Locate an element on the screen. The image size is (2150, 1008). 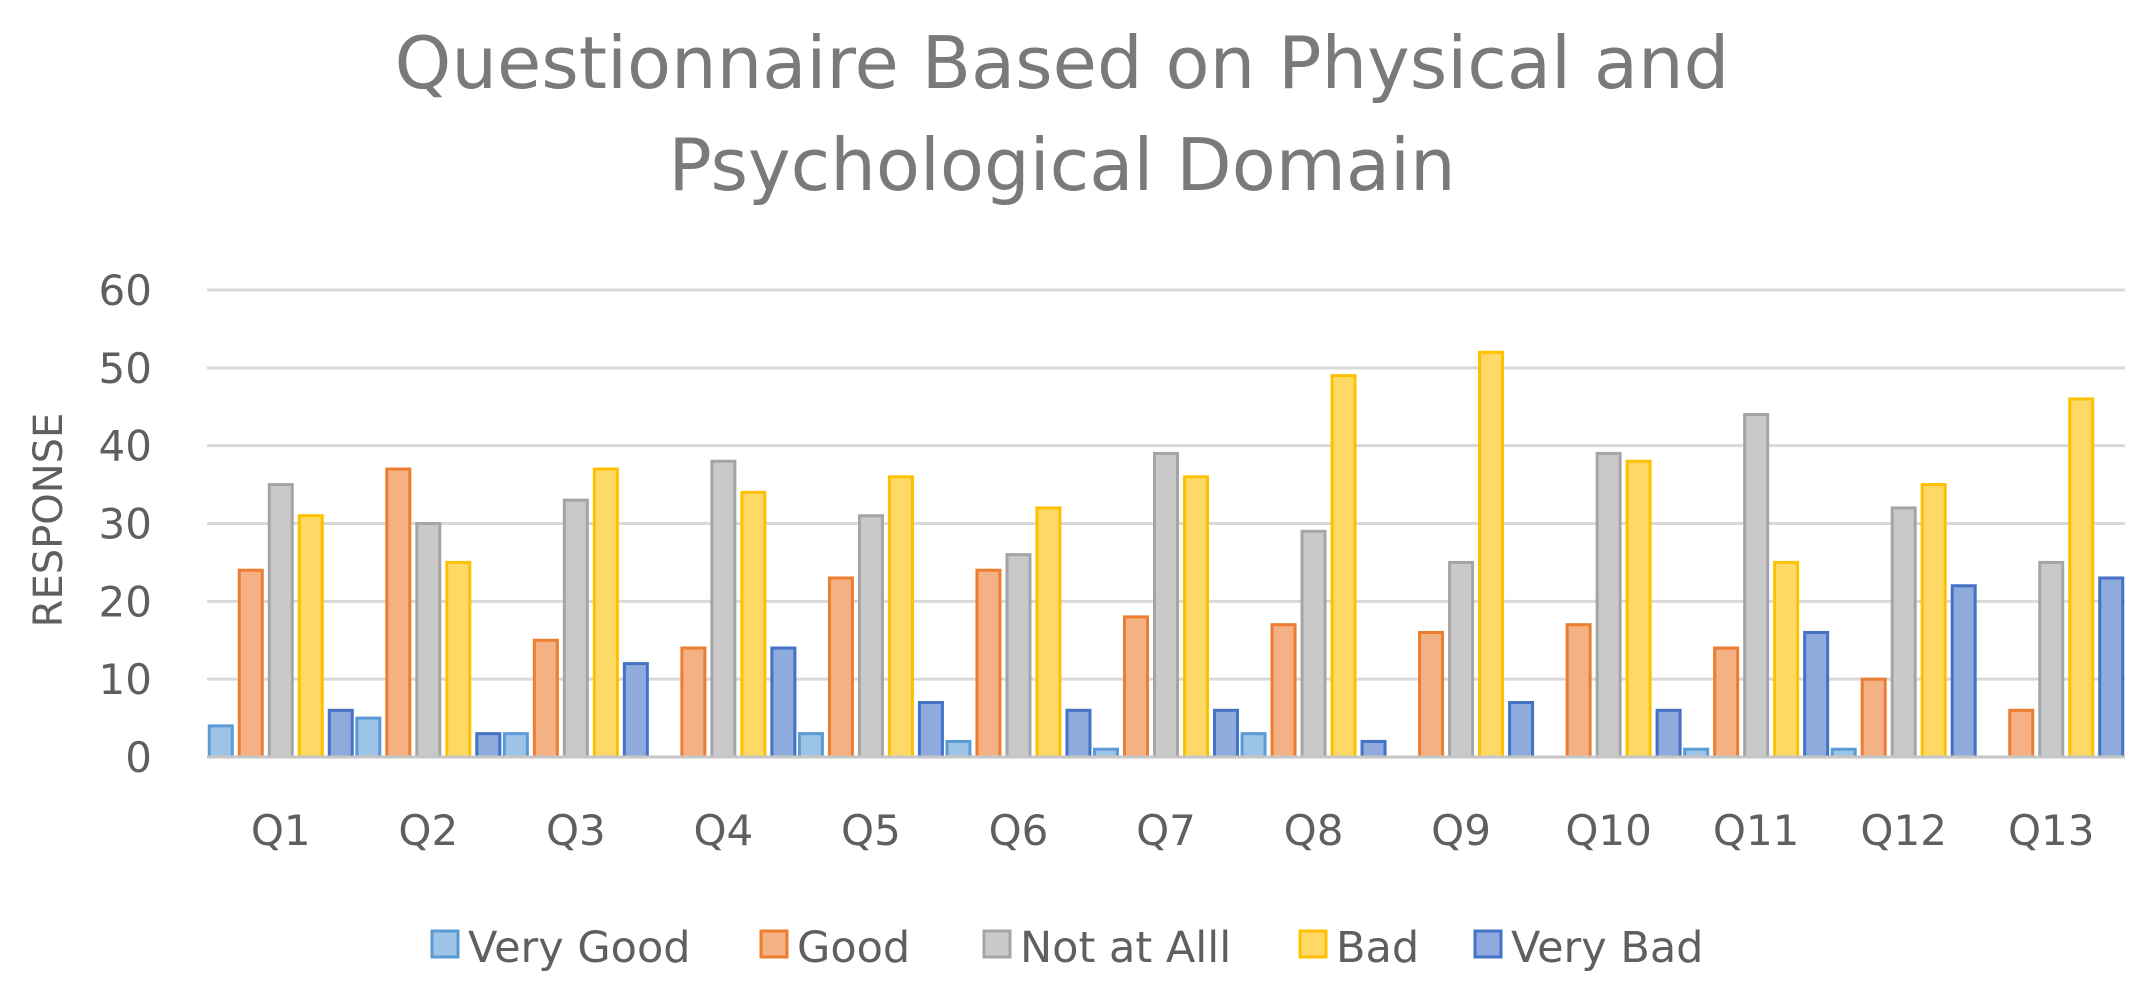
bar-q8-good is located at coordinates (1283, 691).